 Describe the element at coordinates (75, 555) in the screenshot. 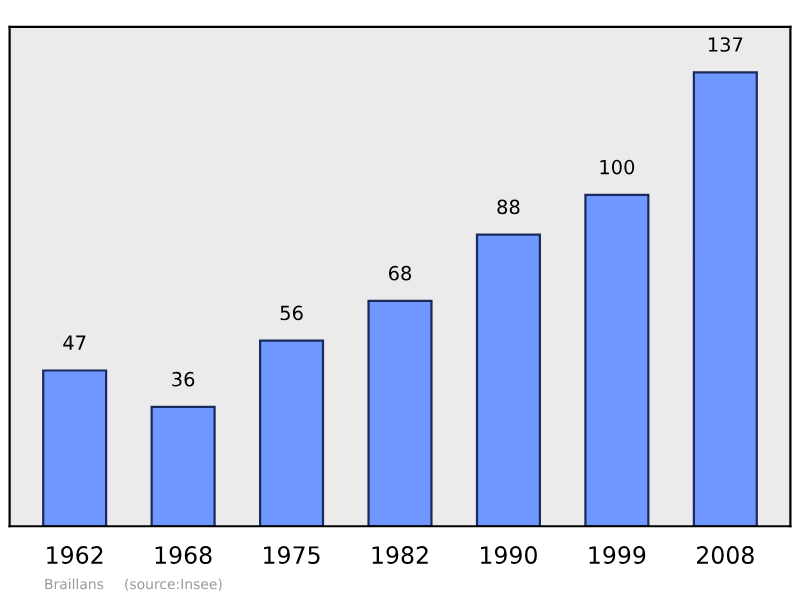

I see `x-tick-label: 1962` at that location.